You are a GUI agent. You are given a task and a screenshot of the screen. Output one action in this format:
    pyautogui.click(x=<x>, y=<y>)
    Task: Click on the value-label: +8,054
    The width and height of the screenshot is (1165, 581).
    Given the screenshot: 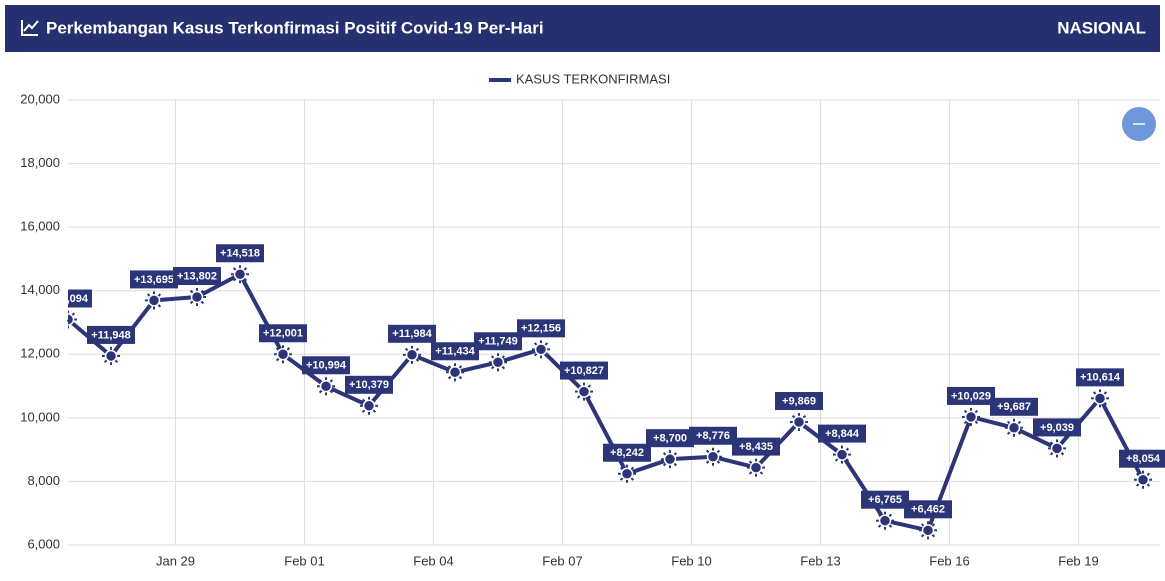 What is the action you would take?
    pyautogui.click(x=1143, y=459)
    